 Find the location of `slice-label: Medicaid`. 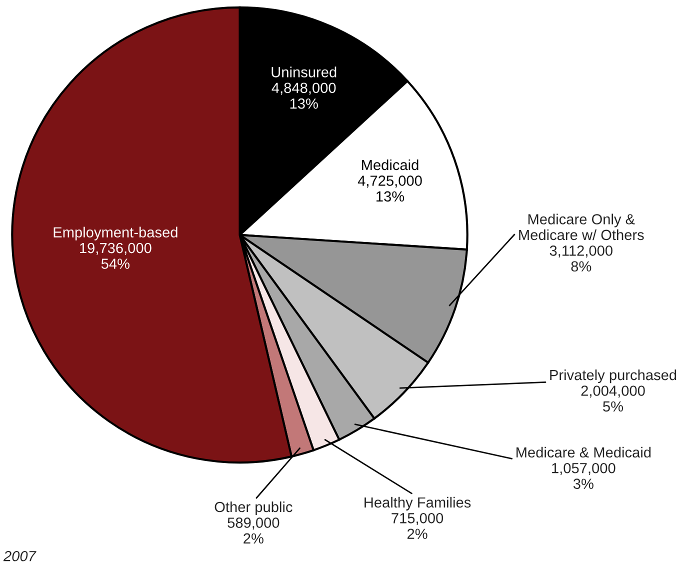

slice-label: Medicaid is located at coordinates (390, 164).